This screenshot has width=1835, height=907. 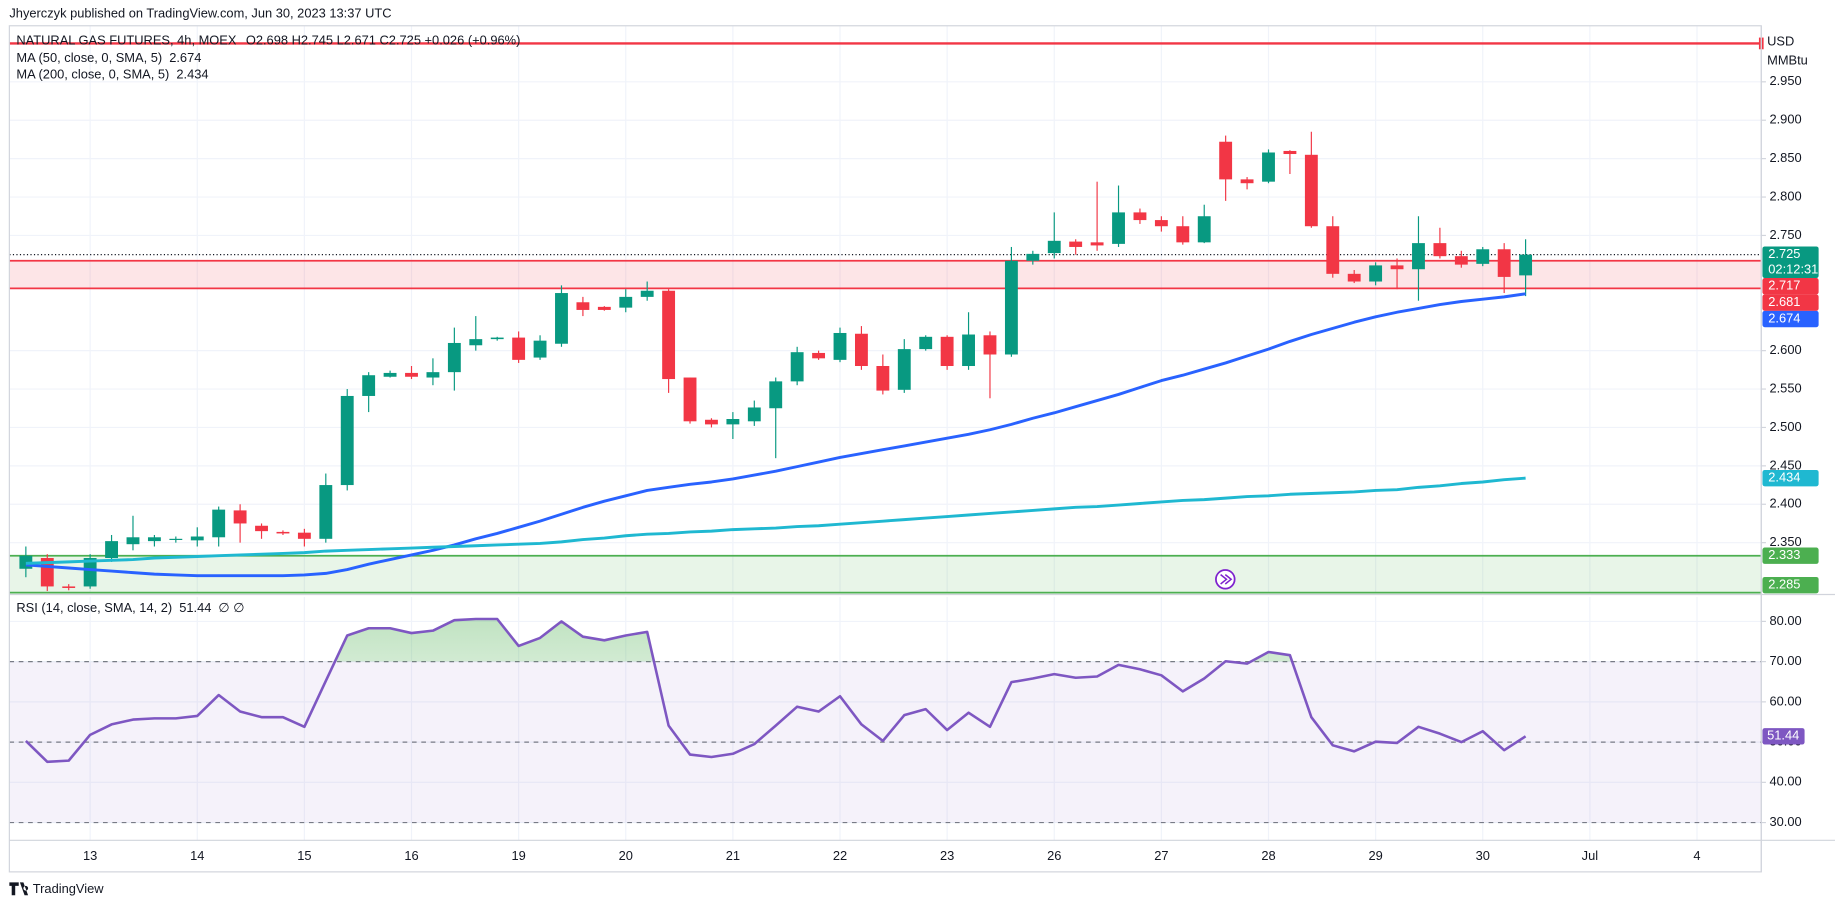 What do you see at coordinates (231, 607) in the screenshot?
I see `legend-na: ∅ ∅` at bounding box center [231, 607].